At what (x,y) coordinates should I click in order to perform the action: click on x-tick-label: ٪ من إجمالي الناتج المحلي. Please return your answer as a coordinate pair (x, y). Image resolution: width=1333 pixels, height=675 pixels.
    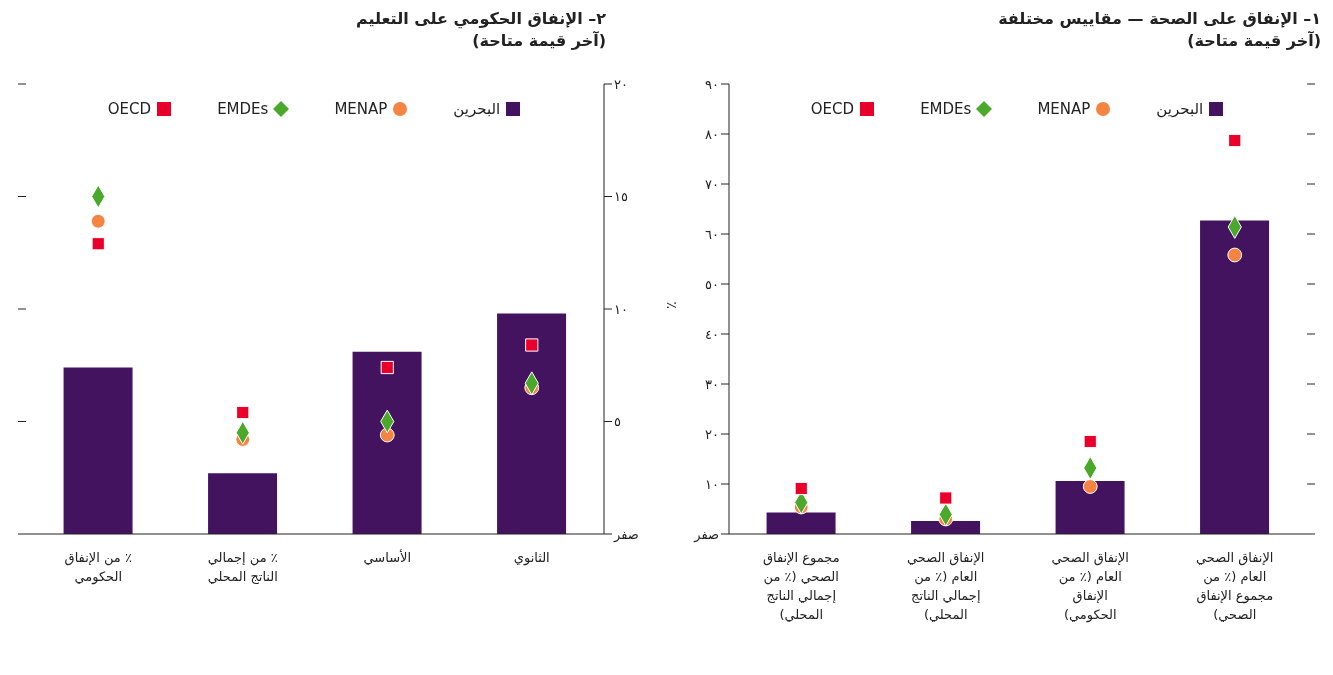
    Looking at the image, I should click on (242, 567).